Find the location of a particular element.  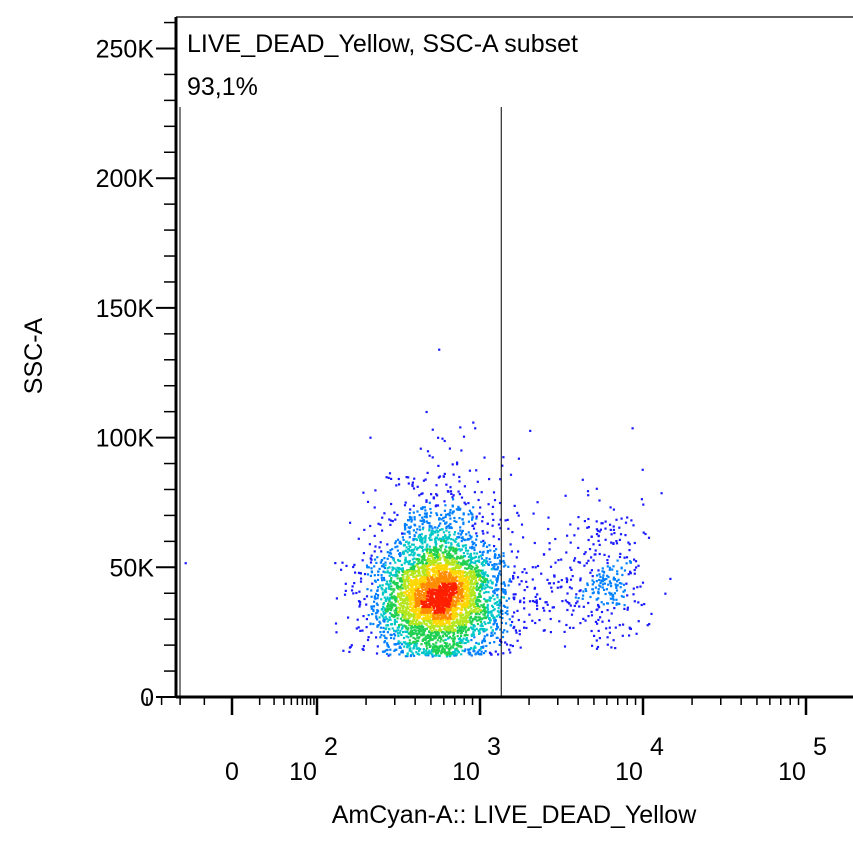

y-tick-label: 250K is located at coordinates (125, 50).